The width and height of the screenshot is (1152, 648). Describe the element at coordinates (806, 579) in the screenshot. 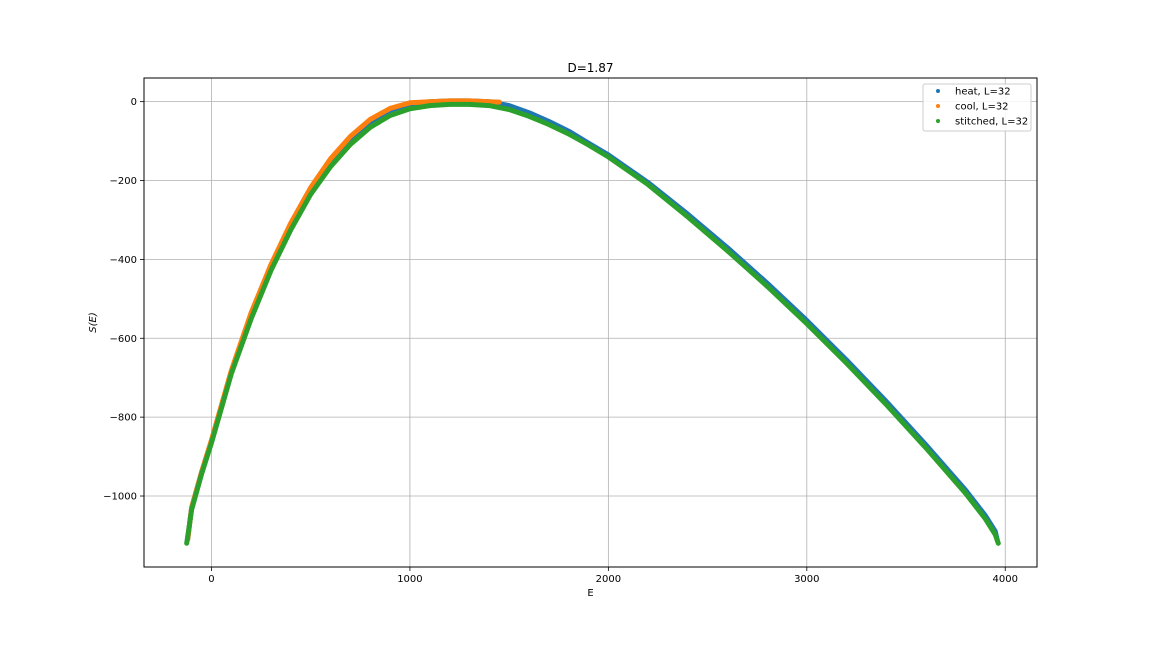

I see `x-tick-label: 3000` at that location.